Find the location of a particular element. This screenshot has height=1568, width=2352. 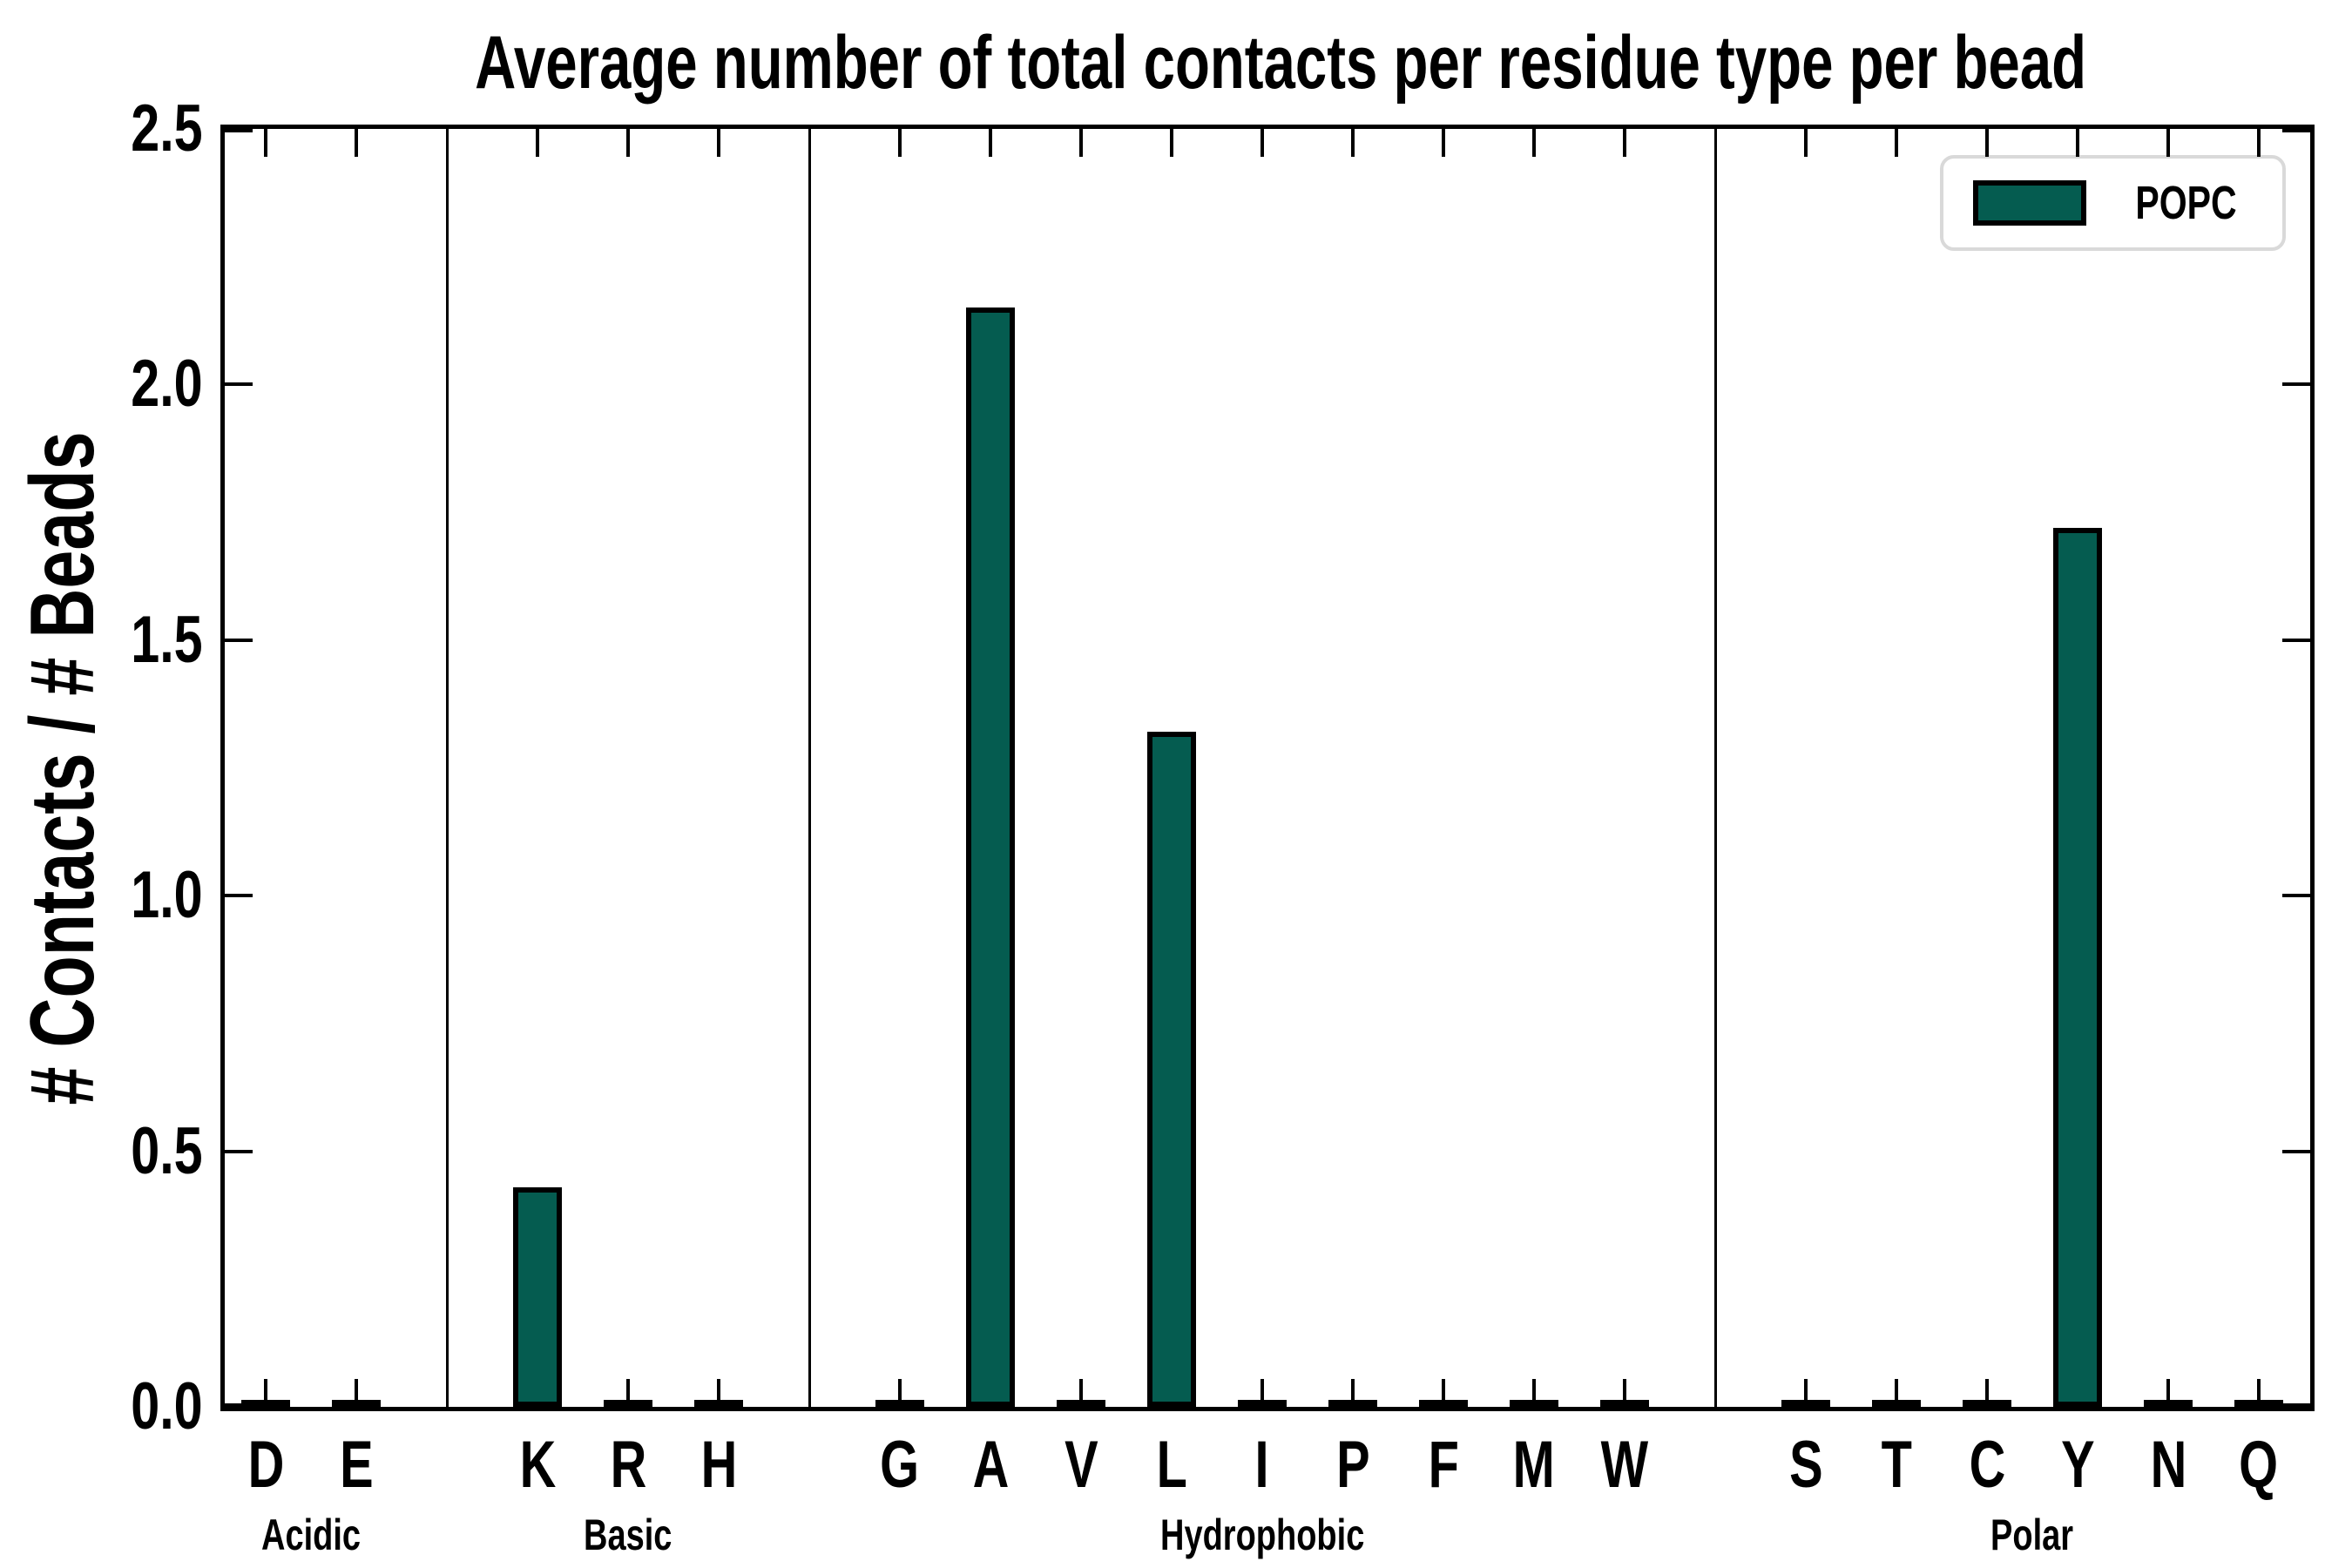

bar-V-zero is located at coordinates (1081, 1403).